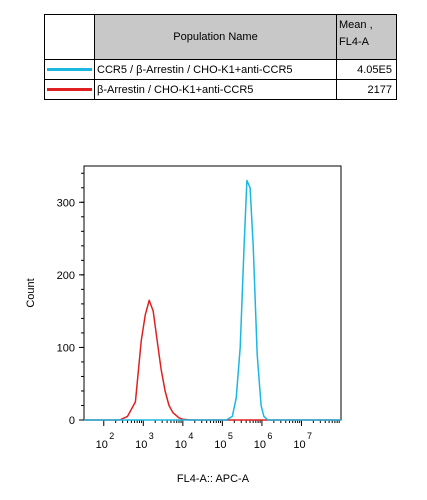 The image size is (427, 500). I want to click on mean-header-line1: Mean ,, so click(356, 25).